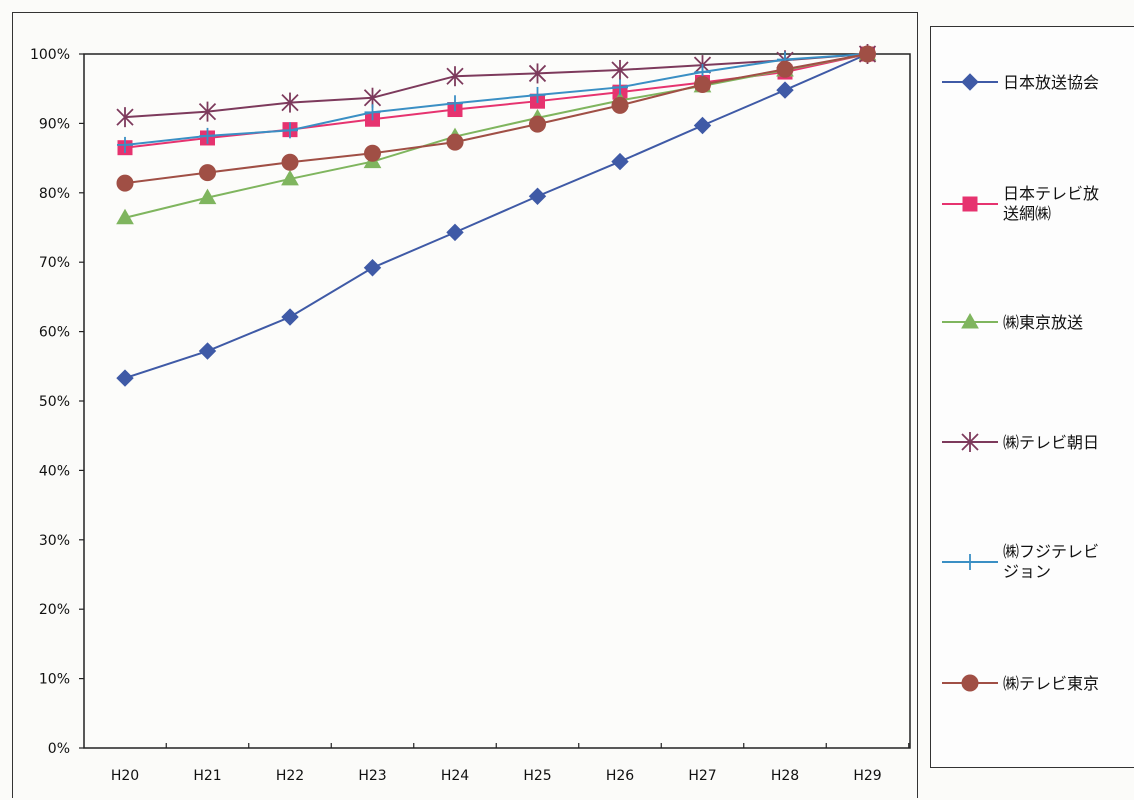 The width and height of the screenshot is (1134, 800). What do you see at coordinates (1027, 571) in the screenshot?
I see `legend-label: ジョン` at bounding box center [1027, 571].